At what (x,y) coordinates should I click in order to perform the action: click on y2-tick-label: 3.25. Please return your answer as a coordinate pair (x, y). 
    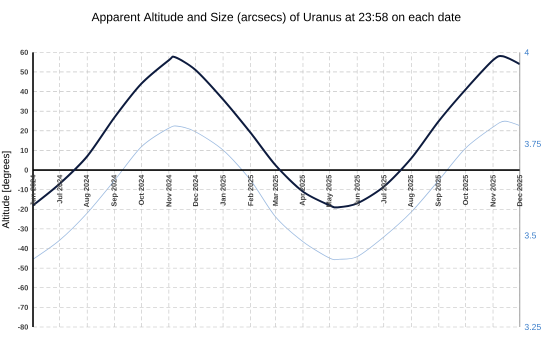
    Looking at the image, I should click on (532, 327).